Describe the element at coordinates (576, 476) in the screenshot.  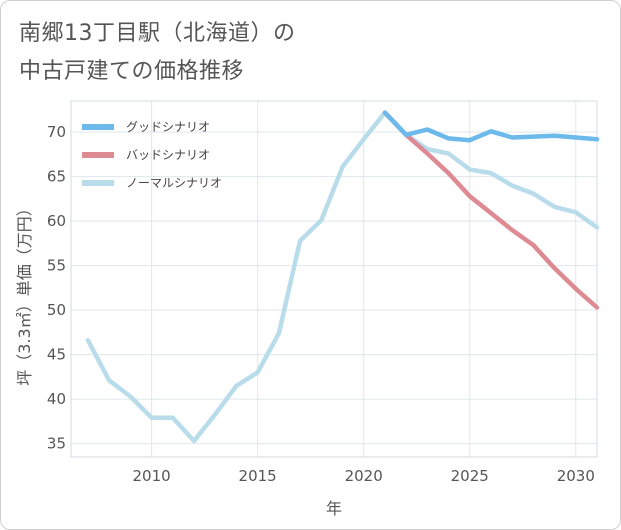
I see `x-tick-label: 2030` at that location.